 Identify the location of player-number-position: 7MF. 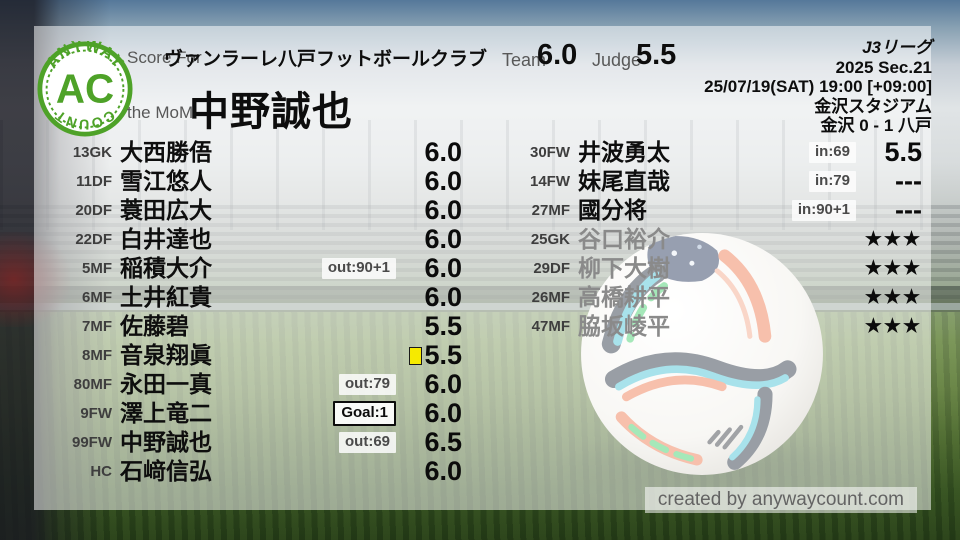
(96, 326).